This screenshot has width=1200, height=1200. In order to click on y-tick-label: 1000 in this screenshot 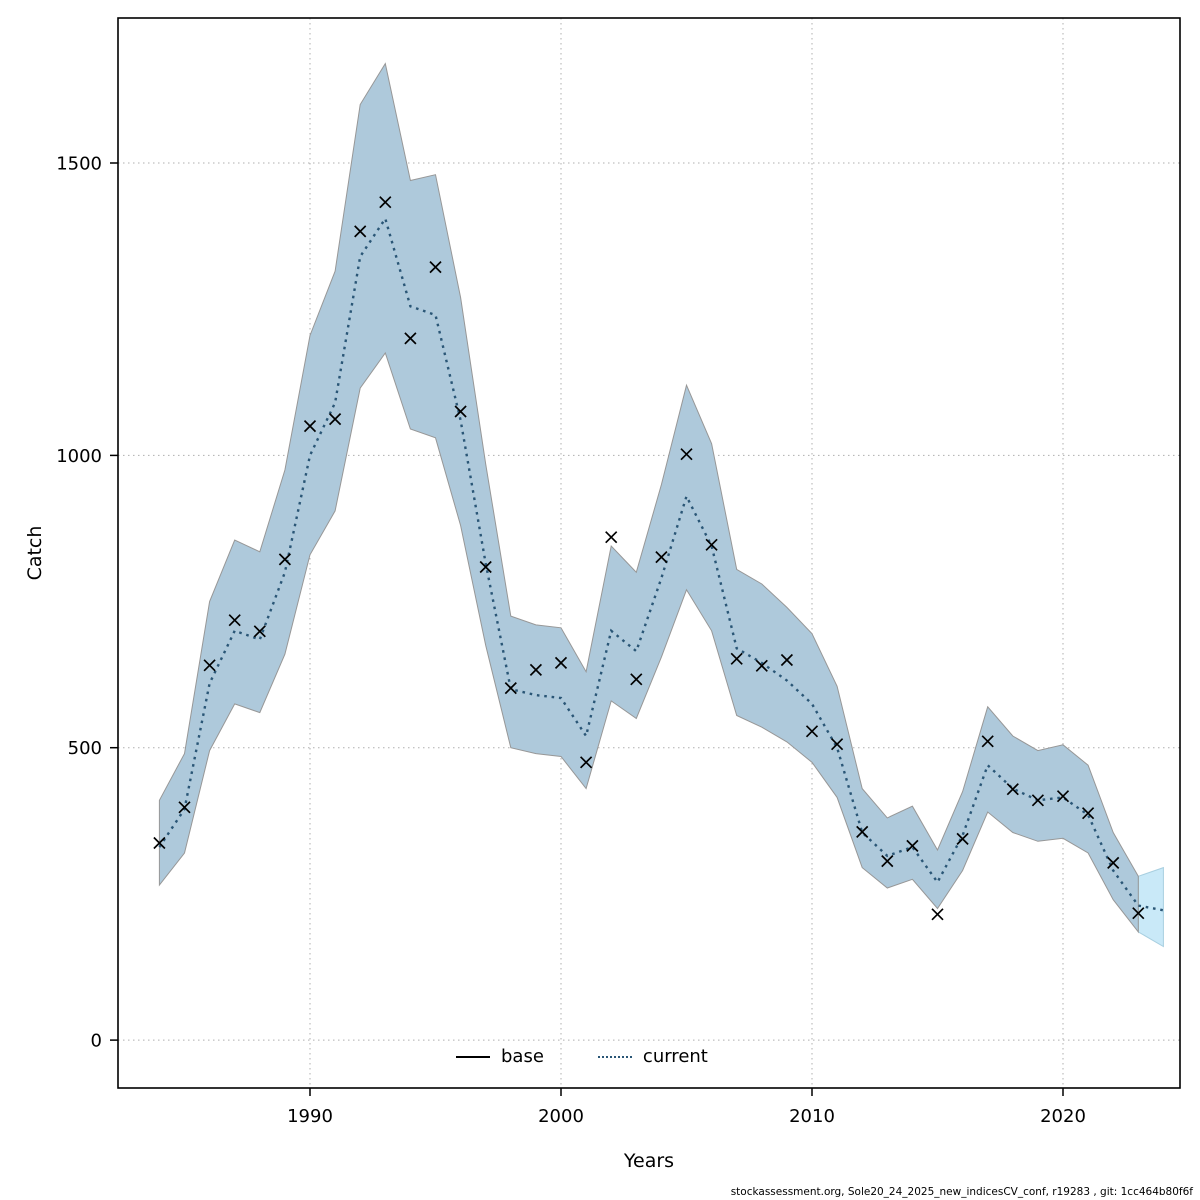, I will do `click(79, 456)`.